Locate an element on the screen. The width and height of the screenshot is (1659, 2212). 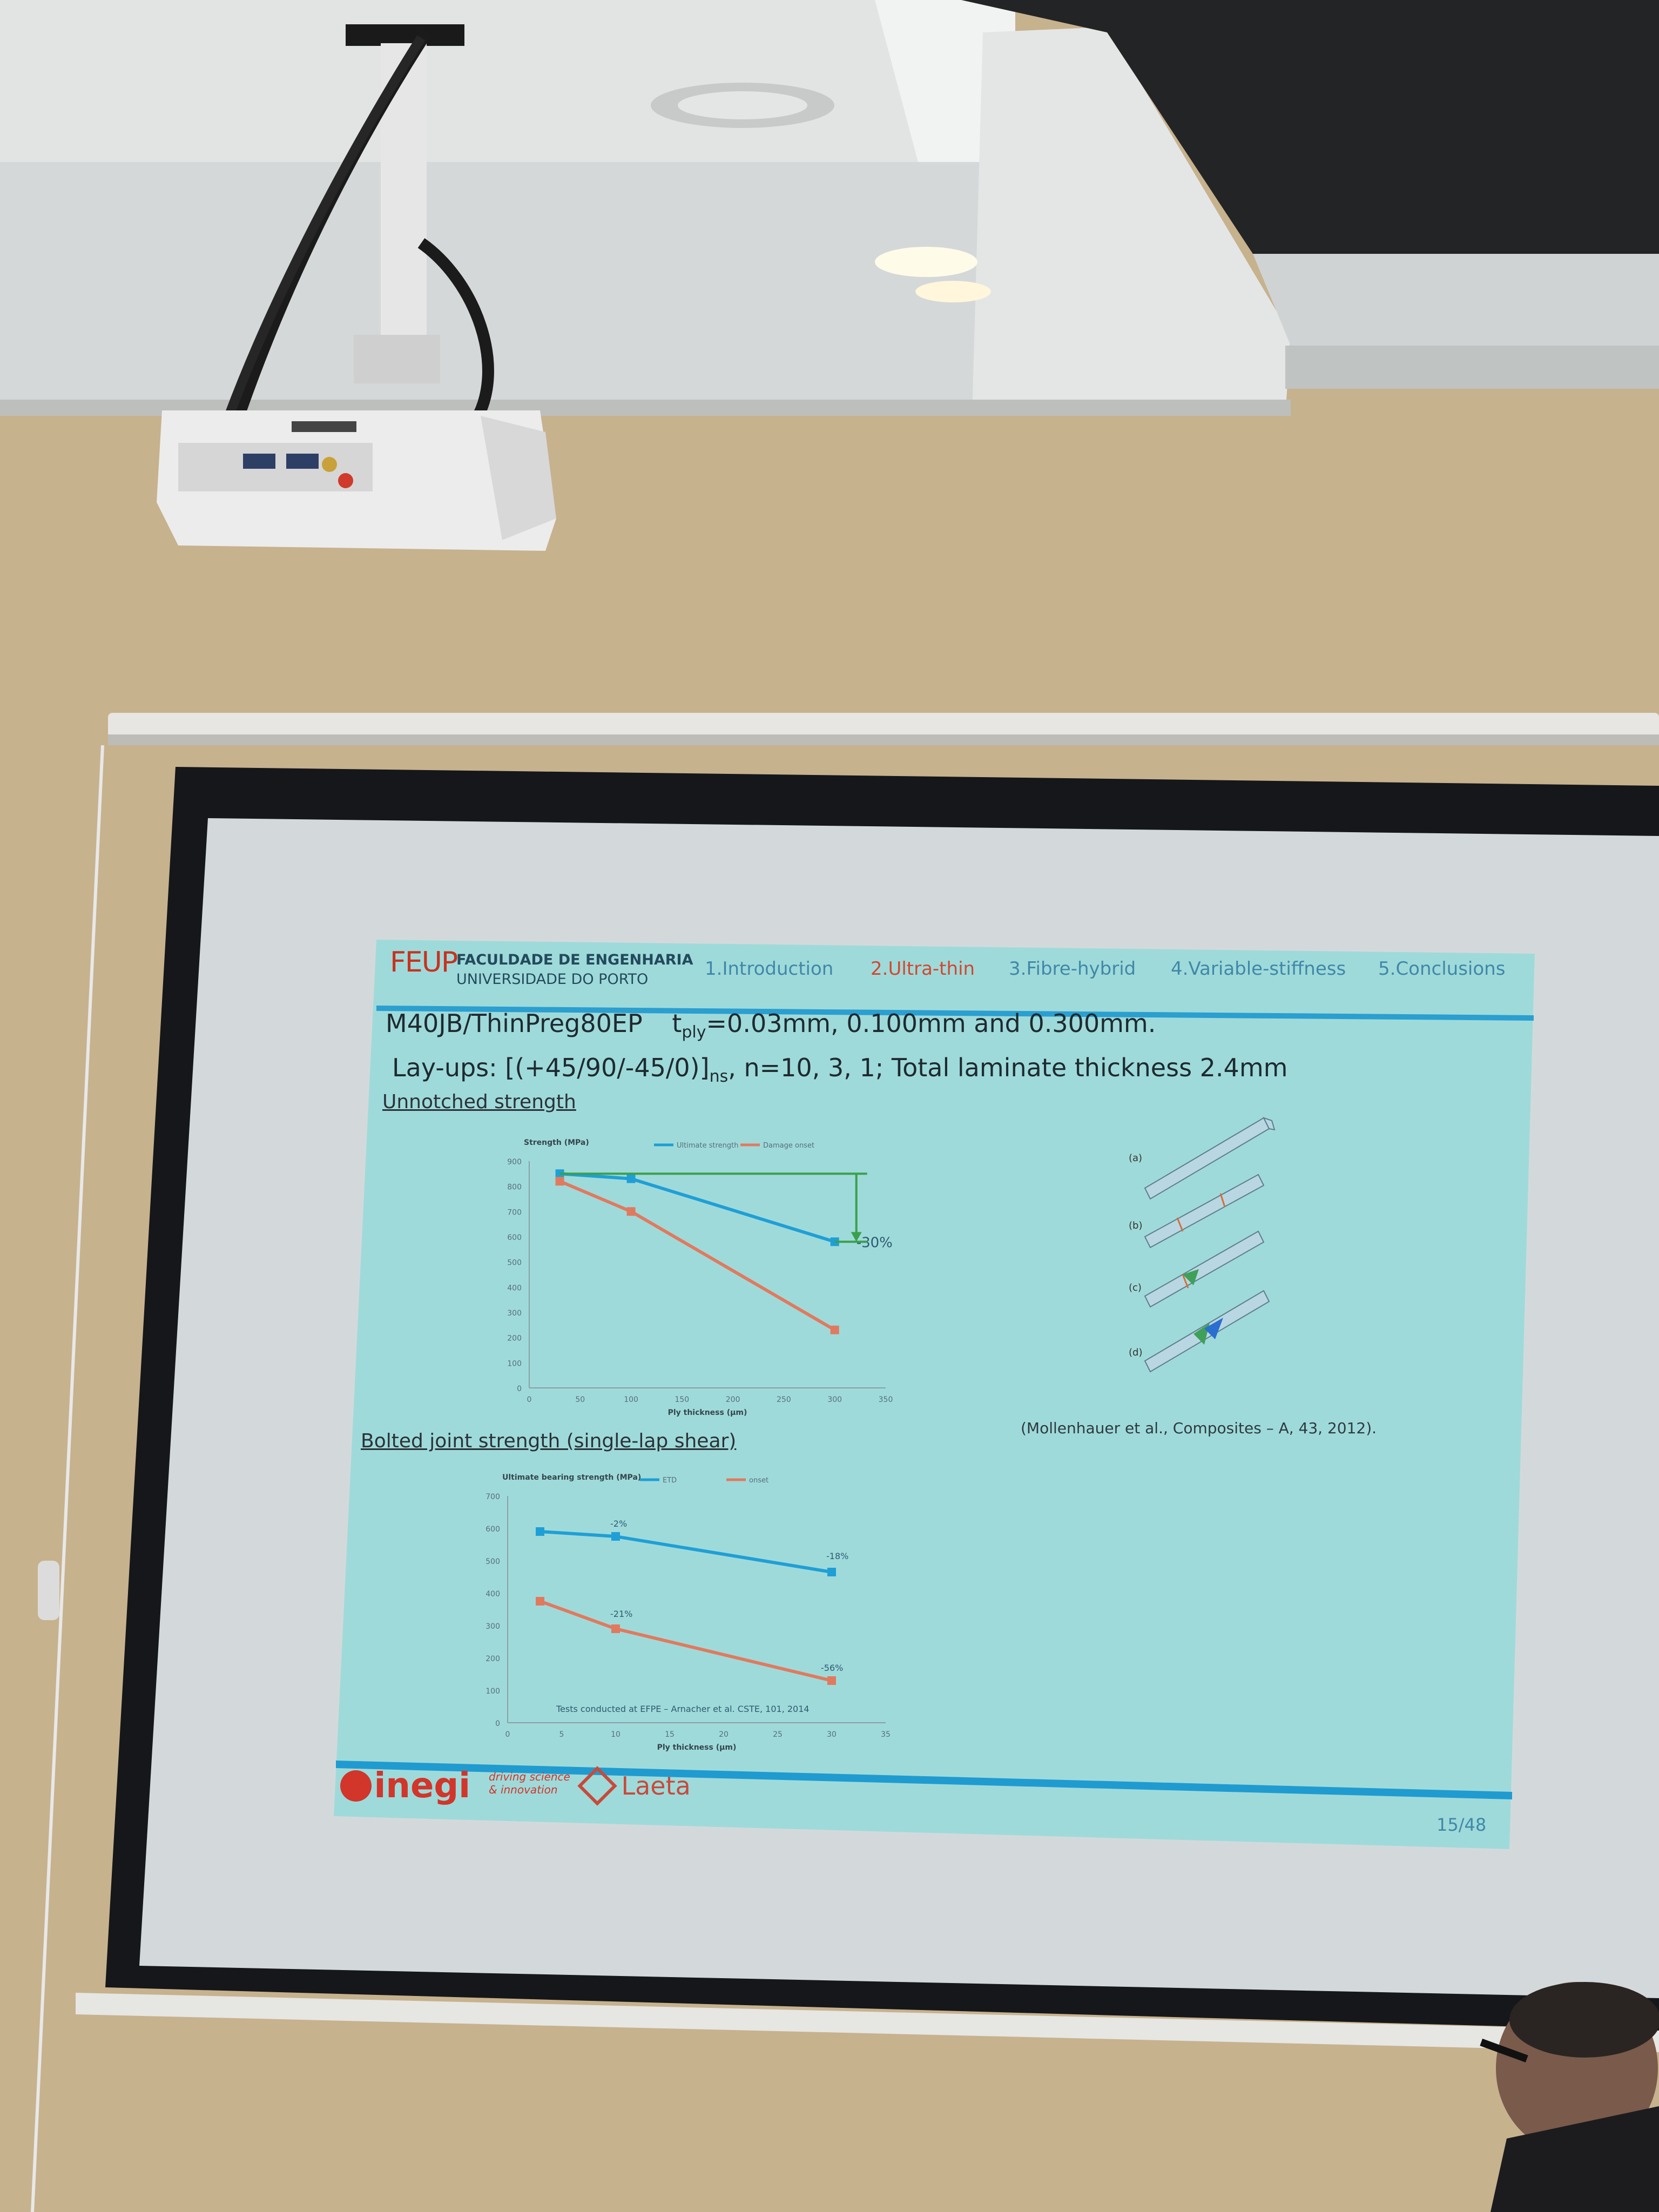
nav-introduction: 1.Introduction is located at coordinates (769, 969).